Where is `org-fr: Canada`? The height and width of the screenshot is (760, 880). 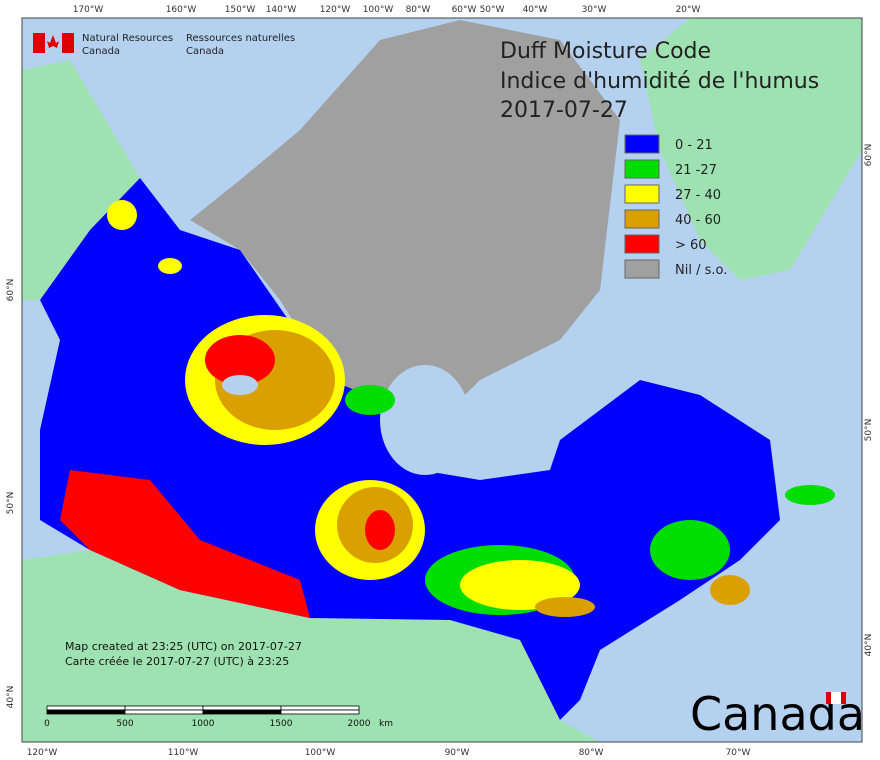 org-fr: Canada is located at coordinates (205, 51).